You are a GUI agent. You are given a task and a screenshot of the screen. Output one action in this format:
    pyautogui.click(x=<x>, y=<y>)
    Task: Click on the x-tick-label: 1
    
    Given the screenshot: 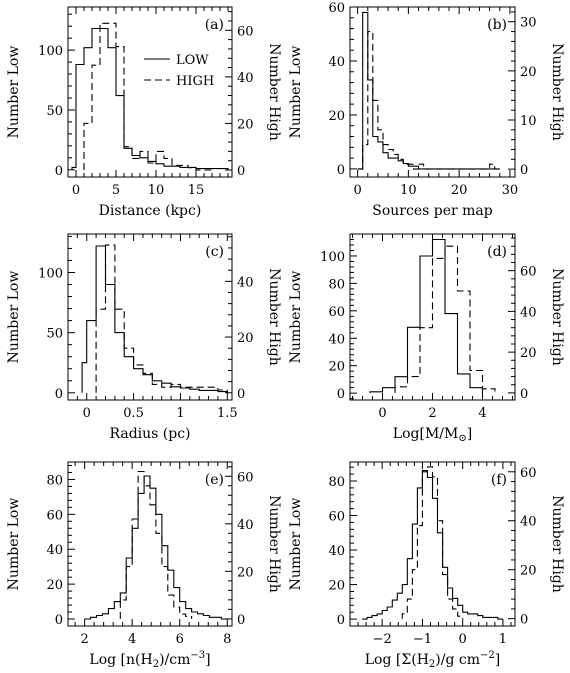 What is the action you would take?
    pyautogui.click(x=180, y=413)
    